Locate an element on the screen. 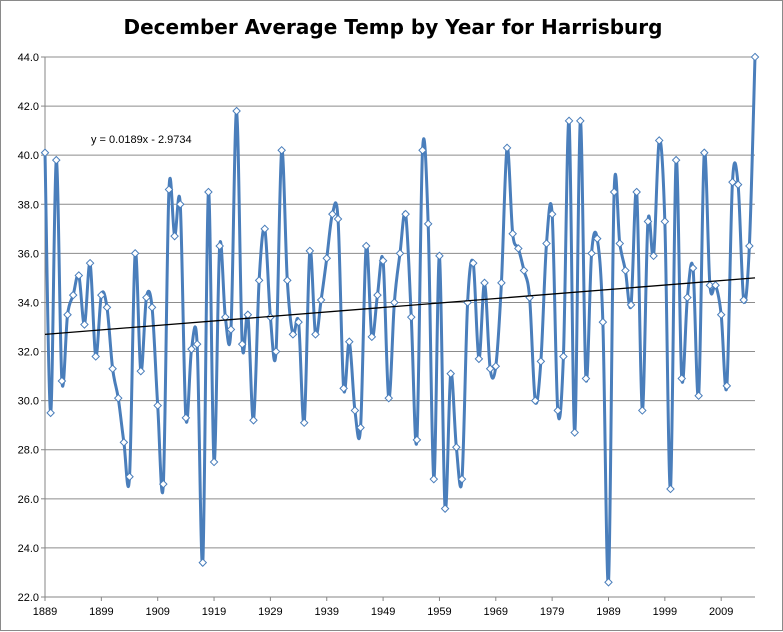 The image size is (783, 632). x-tick-label: 1929 is located at coordinates (270, 612).